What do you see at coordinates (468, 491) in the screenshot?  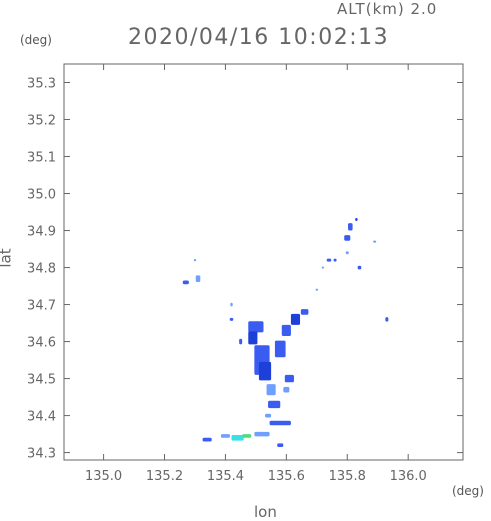 I see `lon-unit-label: (deg)` at bounding box center [468, 491].